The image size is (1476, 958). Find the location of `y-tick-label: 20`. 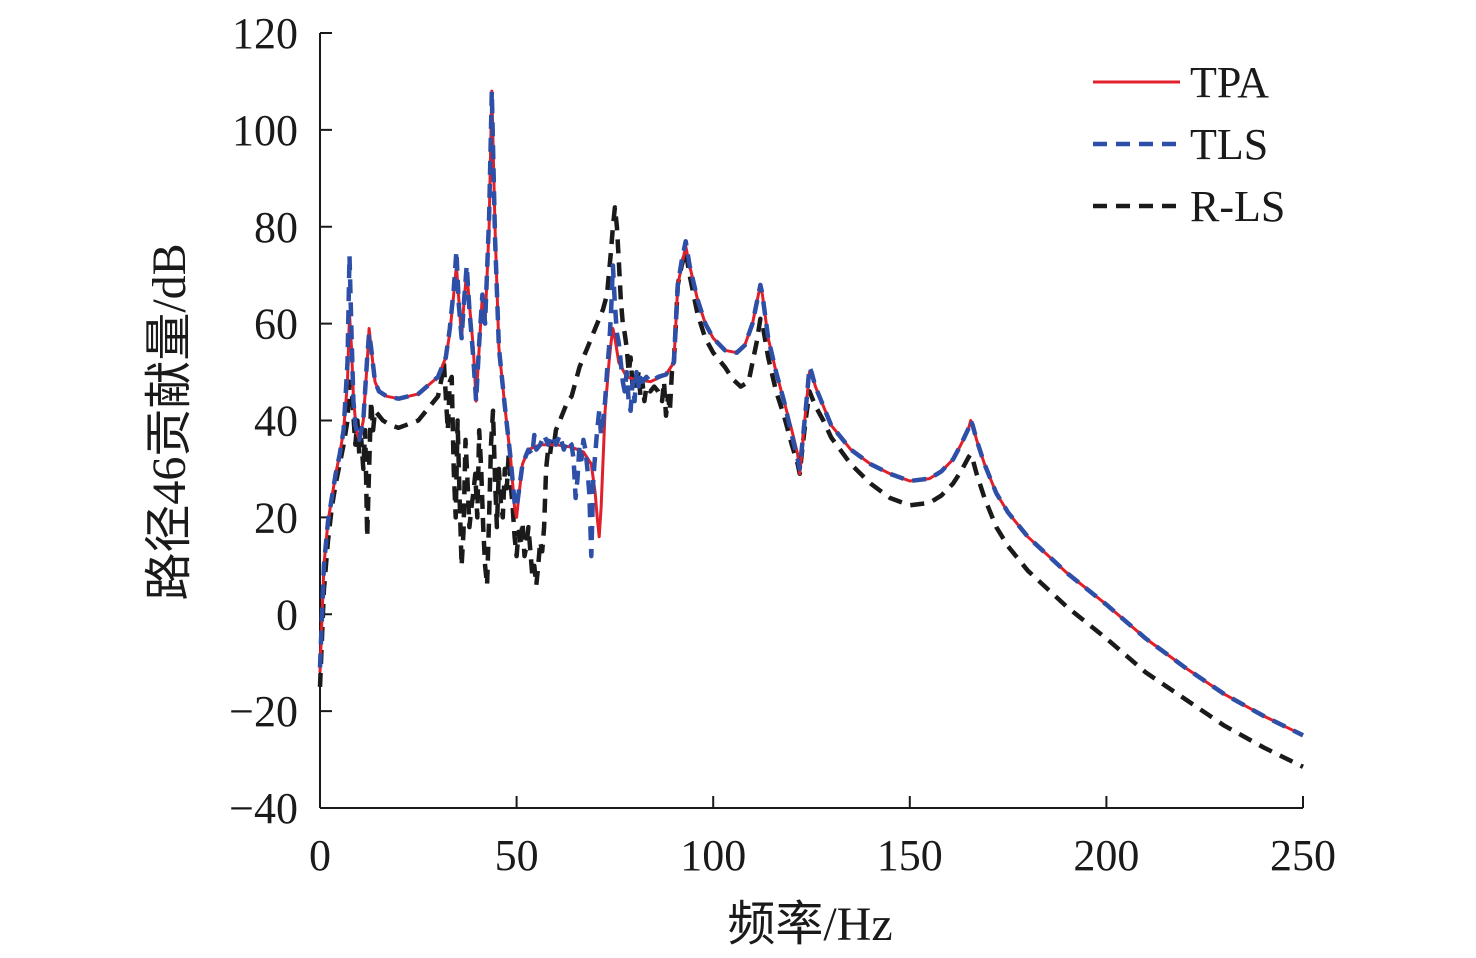

y-tick-label: 20 is located at coordinates (276, 517).